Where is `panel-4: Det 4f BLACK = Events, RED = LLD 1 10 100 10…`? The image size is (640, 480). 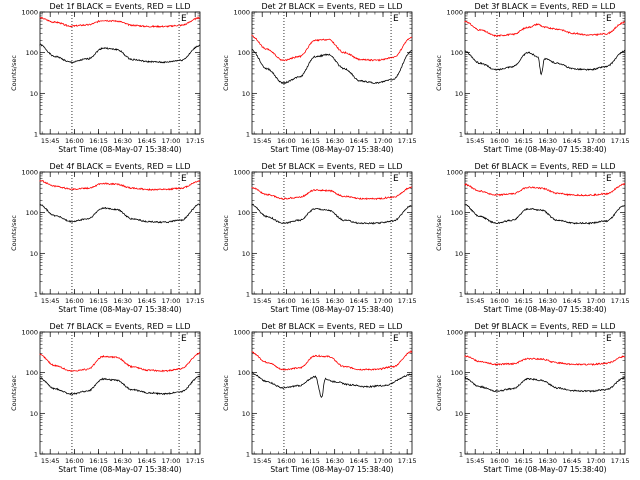
panel-4: Det 4f BLACK = Events, RED = LLD 1 10 100 10… is located at coordinates (107, 238).